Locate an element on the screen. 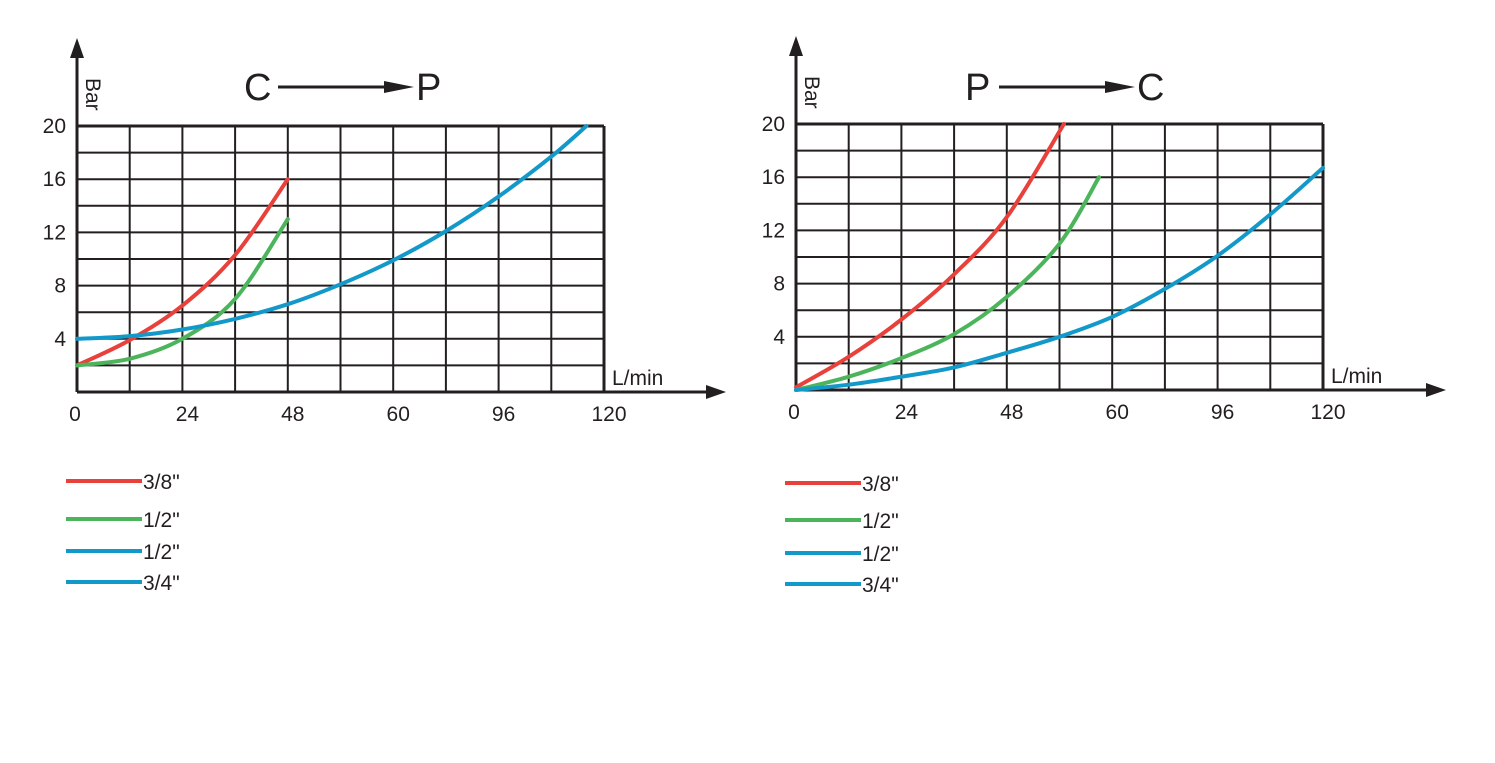 The height and width of the screenshot is (763, 1495). flow-from-label: C is located at coordinates (257, 88).